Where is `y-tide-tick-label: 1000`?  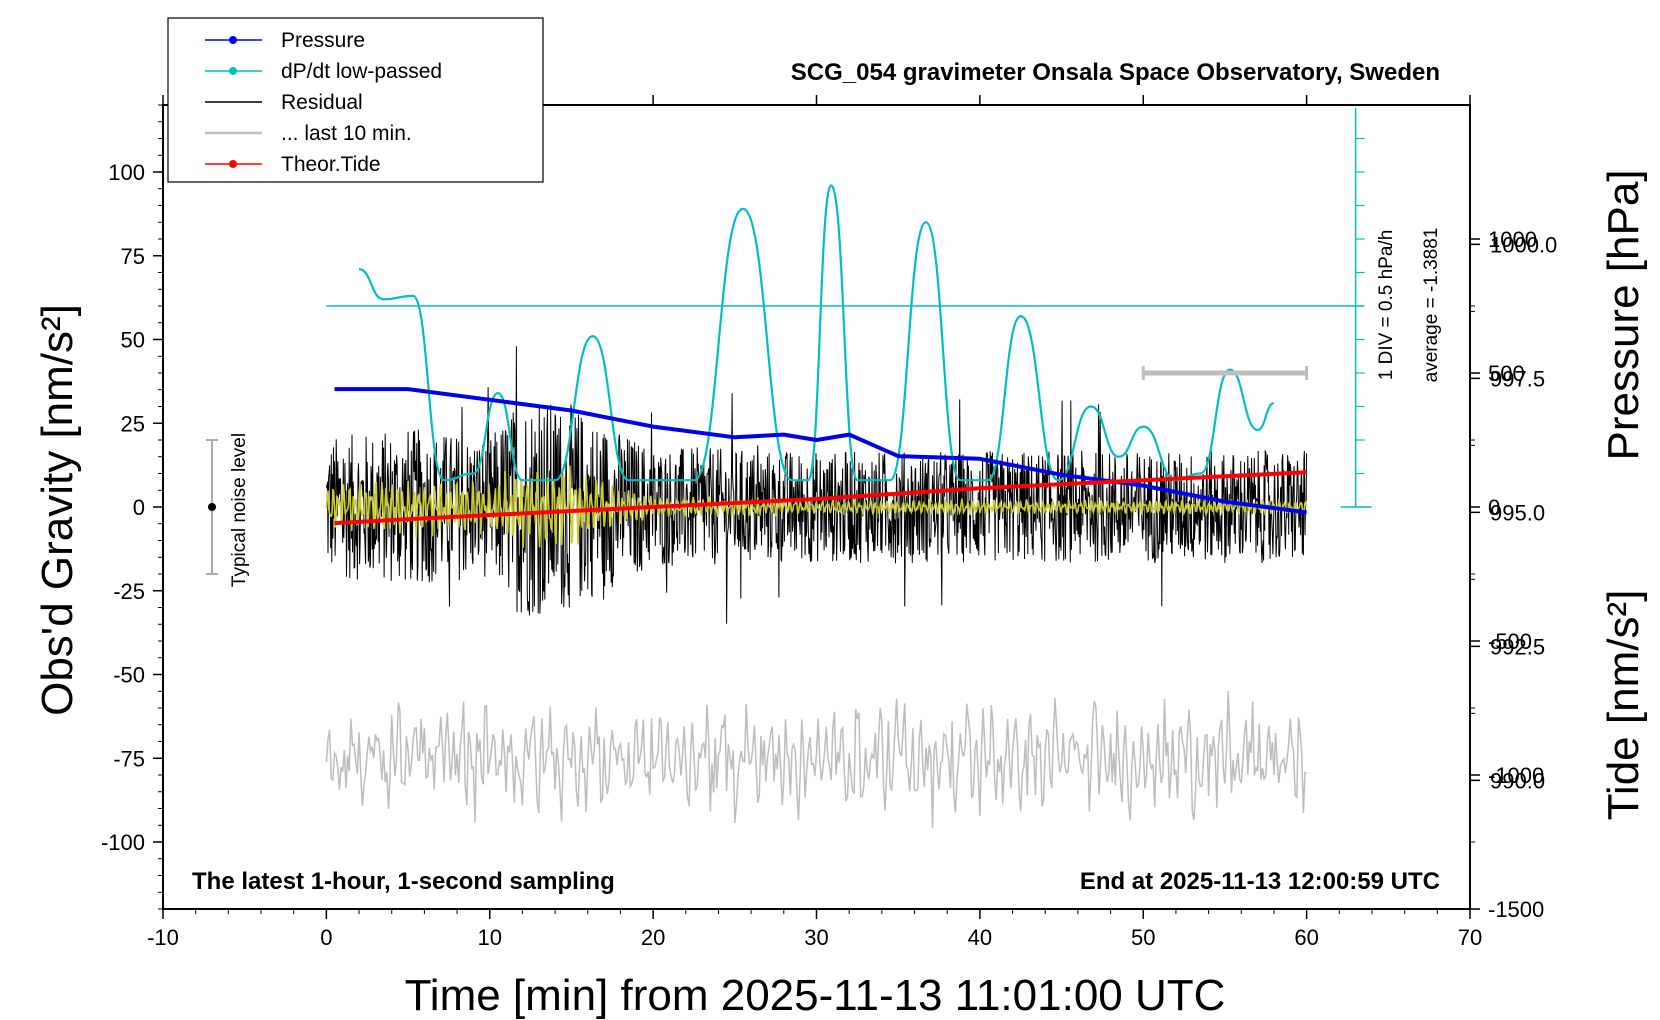 y-tide-tick-label: 1000 is located at coordinates (1512, 239).